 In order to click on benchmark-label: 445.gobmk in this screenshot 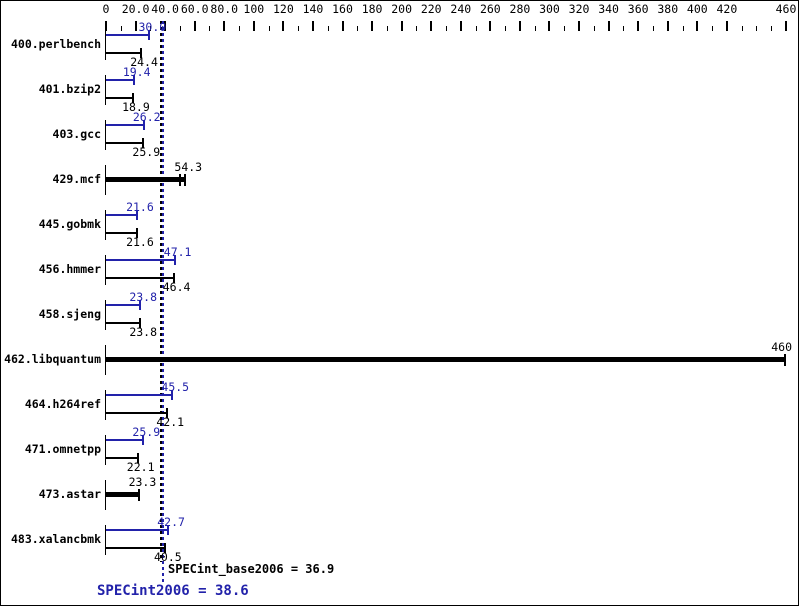, I will do `click(69, 224)`.